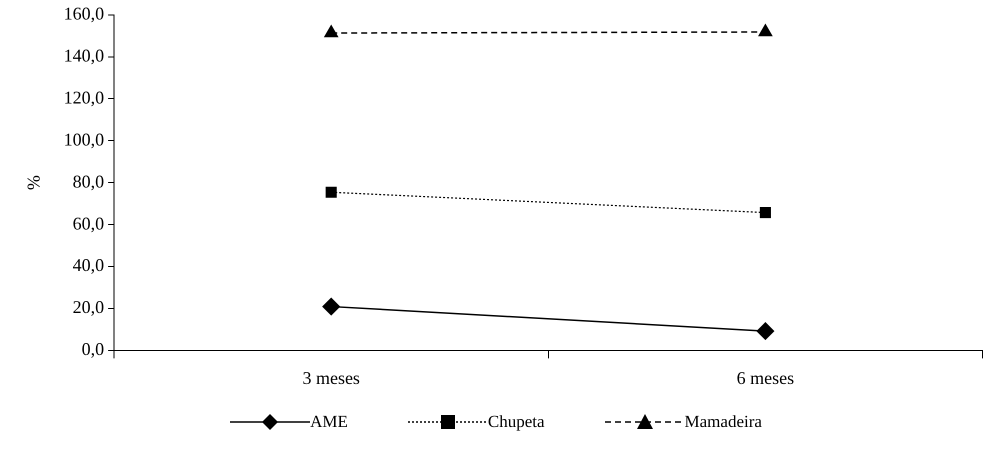 This screenshot has height=462, width=992. I want to click on legend-label: Mamadeira, so click(723, 422).